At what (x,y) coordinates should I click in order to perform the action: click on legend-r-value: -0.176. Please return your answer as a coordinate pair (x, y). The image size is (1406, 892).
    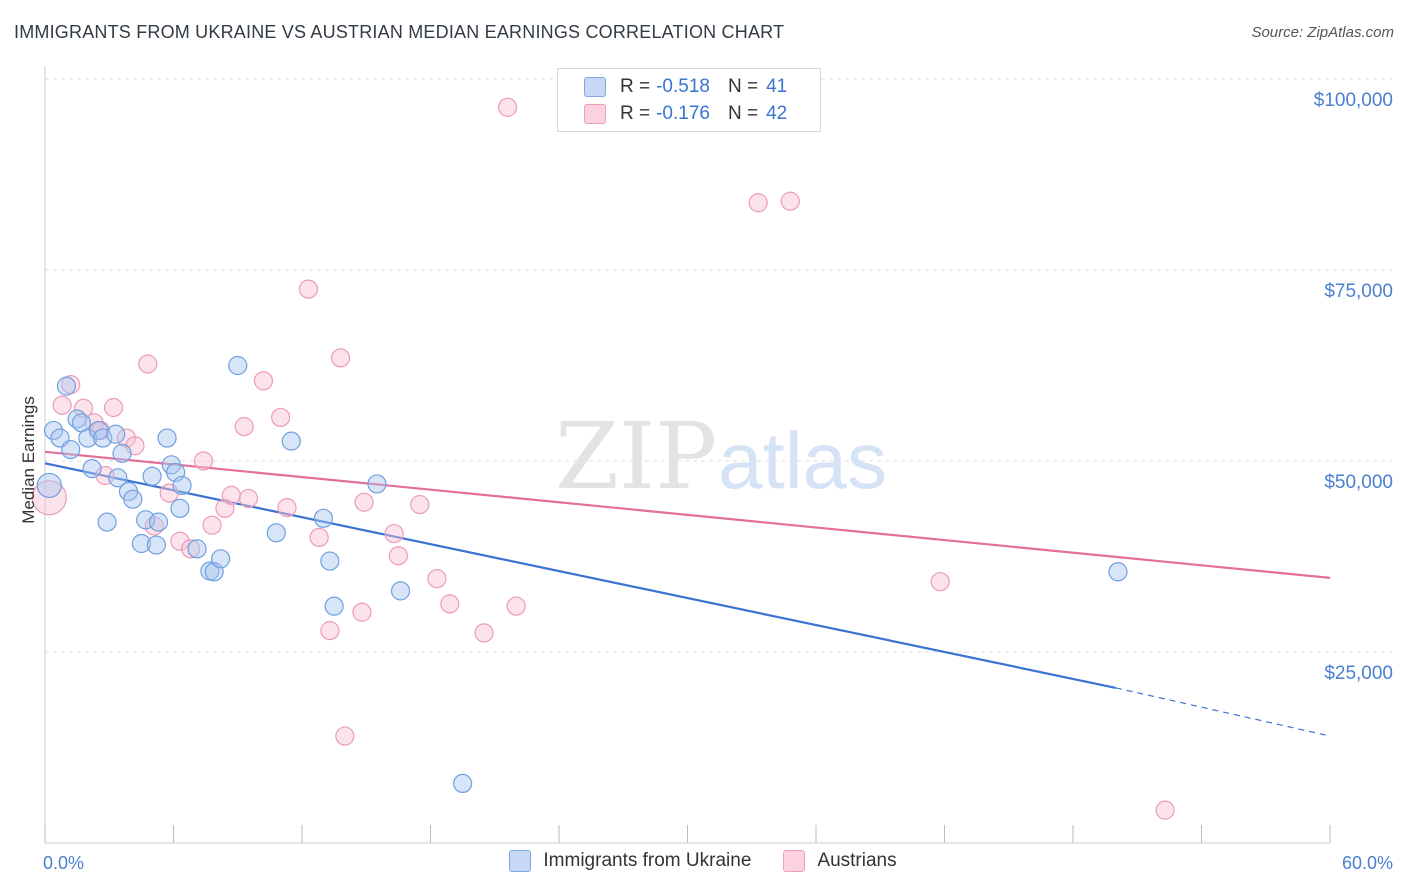
    Looking at the image, I should click on (683, 113).